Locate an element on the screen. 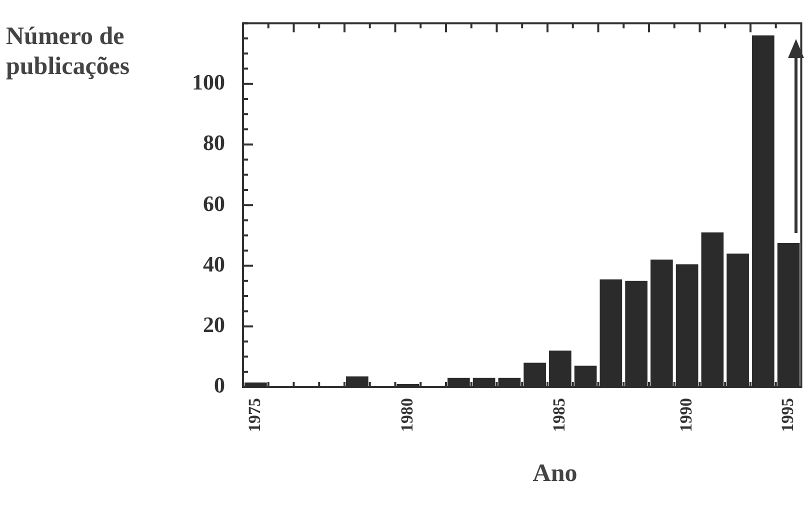 This screenshot has width=808, height=513. y-tick-label: 40 is located at coordinates (214, 263).